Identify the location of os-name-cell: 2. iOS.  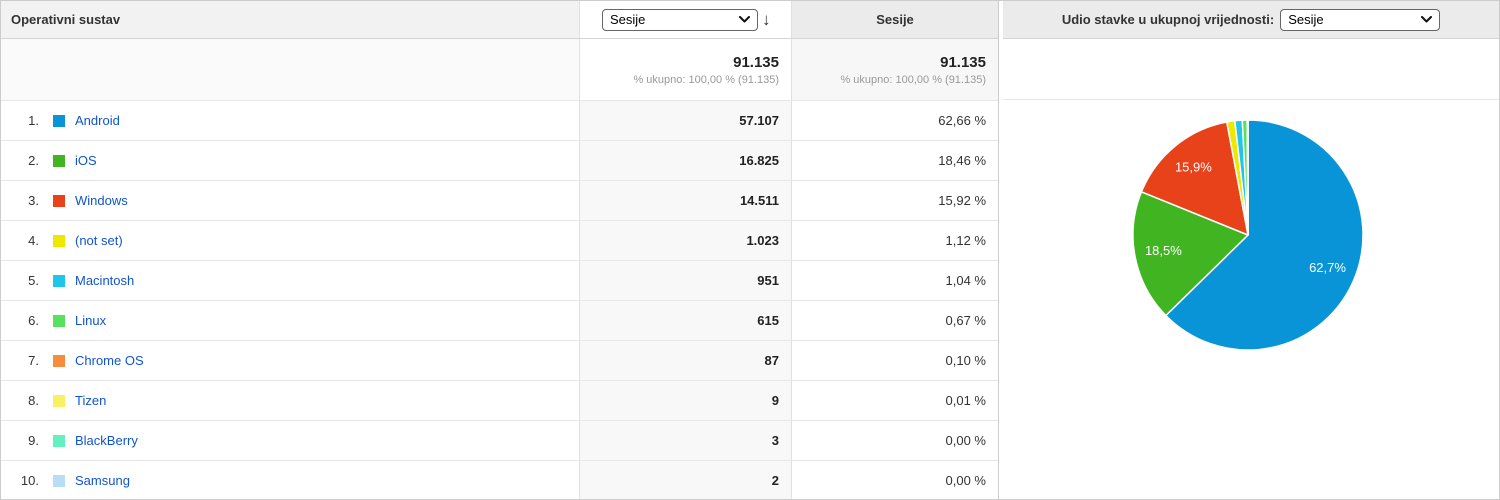
(290, 160).